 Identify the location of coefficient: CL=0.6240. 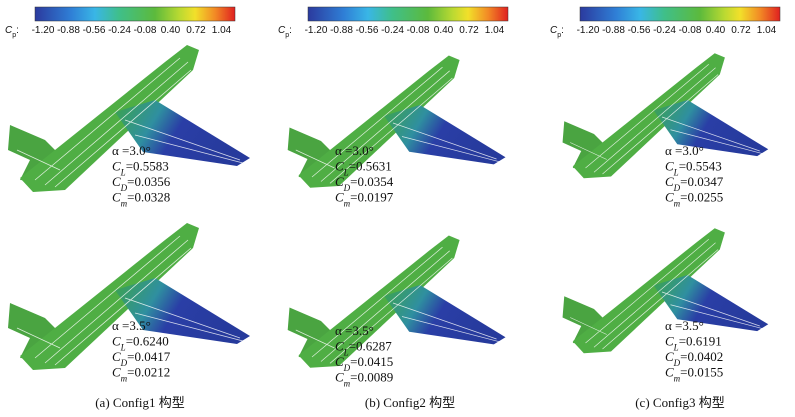
(140, 343).